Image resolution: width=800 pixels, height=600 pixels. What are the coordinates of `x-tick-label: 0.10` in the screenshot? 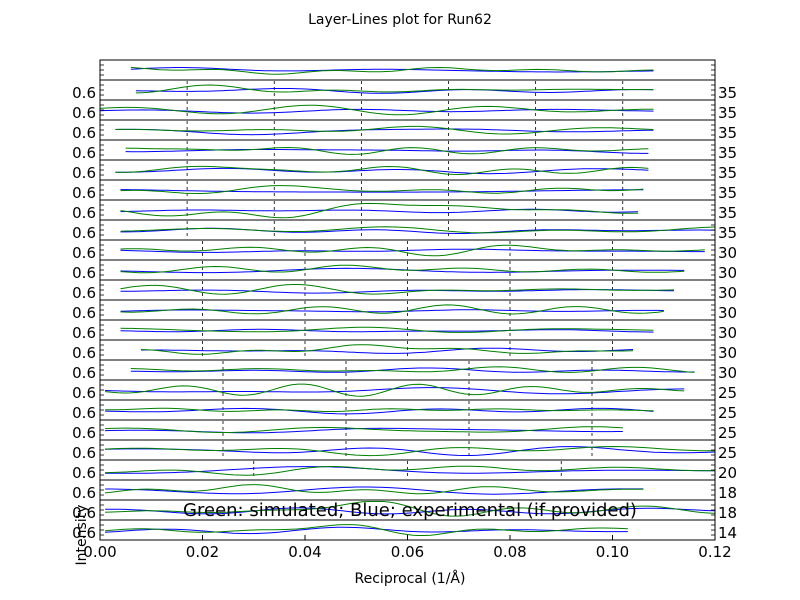 It's located at (612, 552).